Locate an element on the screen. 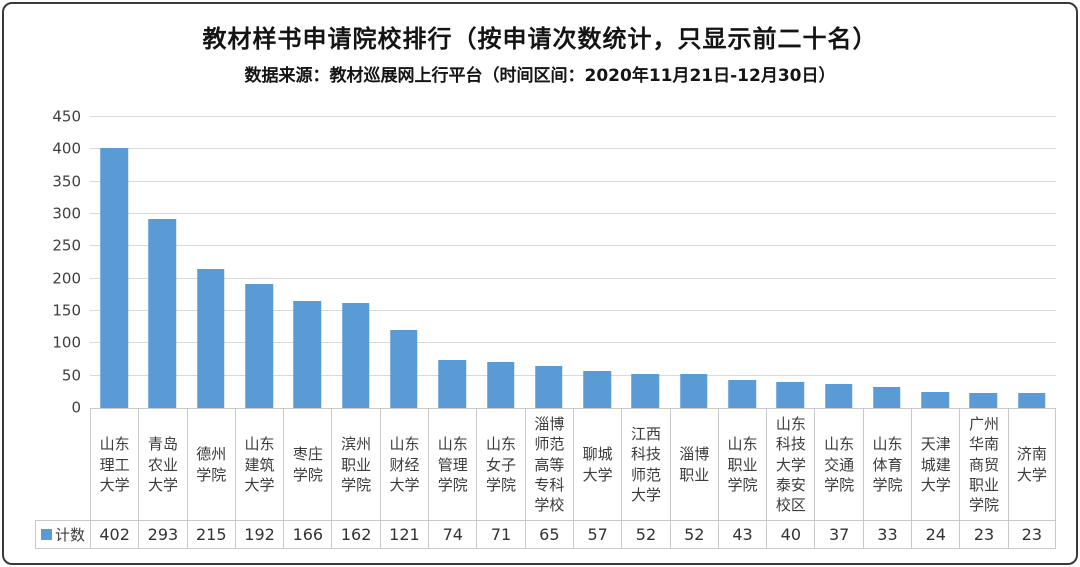 The image size is (1080, 567). value-cell: 24 is located at coordinates (935, 535).